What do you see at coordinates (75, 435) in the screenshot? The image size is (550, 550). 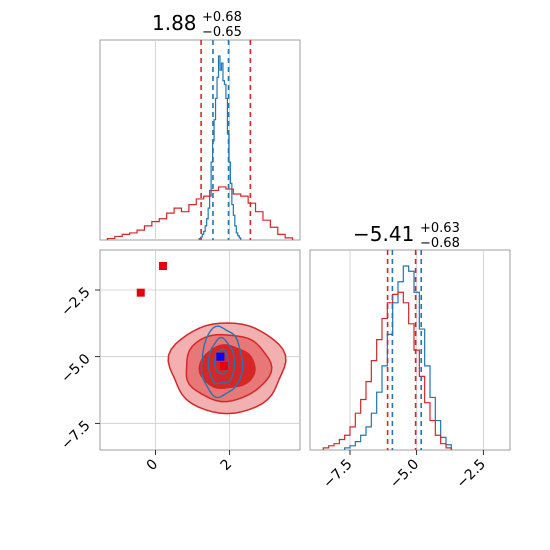 I see `y-tick-label: −7.5` at bounding box center [75, 435].